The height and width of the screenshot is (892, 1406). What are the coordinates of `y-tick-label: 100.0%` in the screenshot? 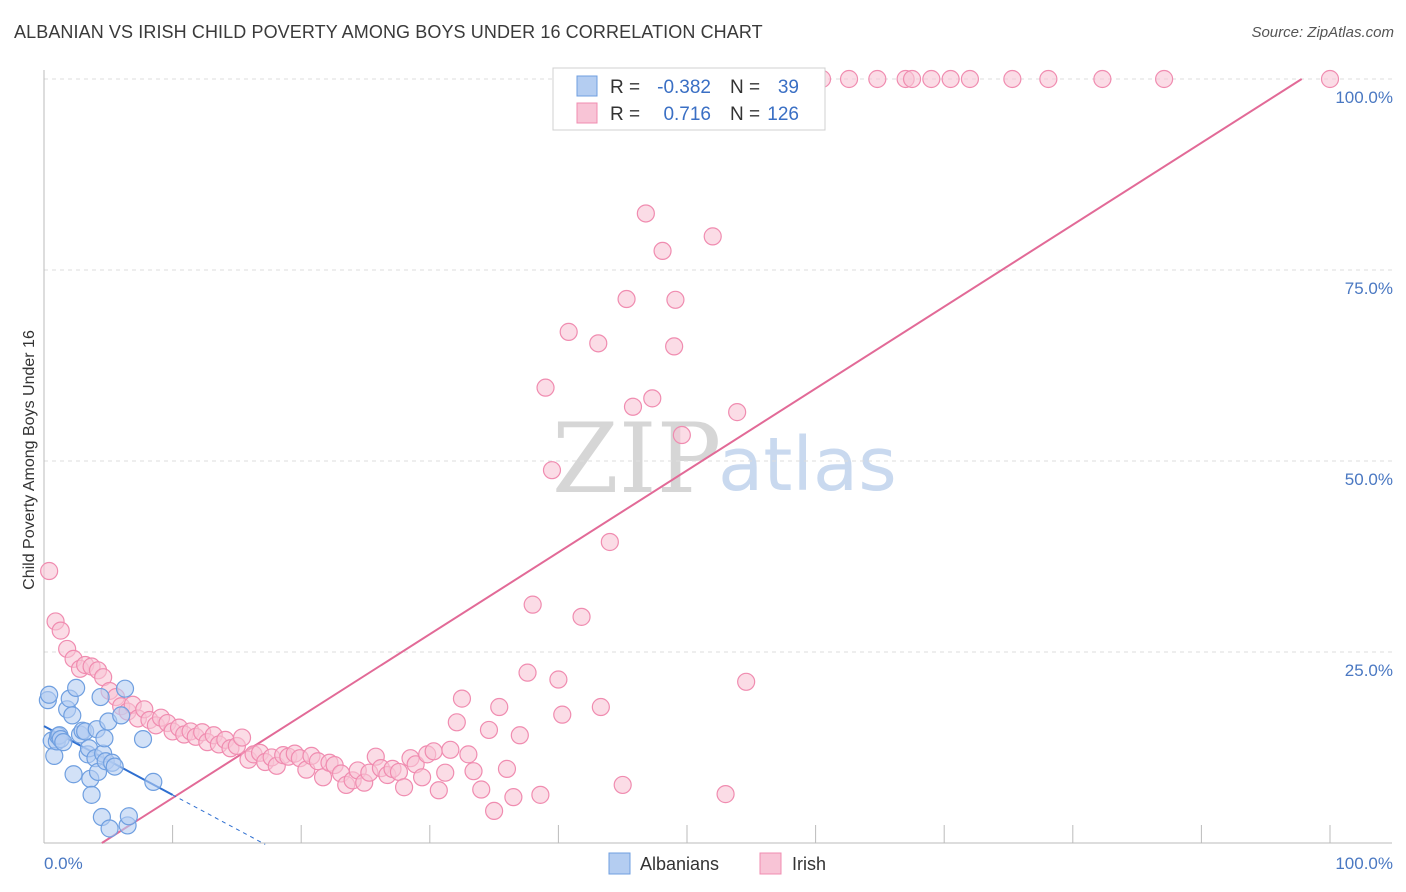 It's located at (1364, 97).